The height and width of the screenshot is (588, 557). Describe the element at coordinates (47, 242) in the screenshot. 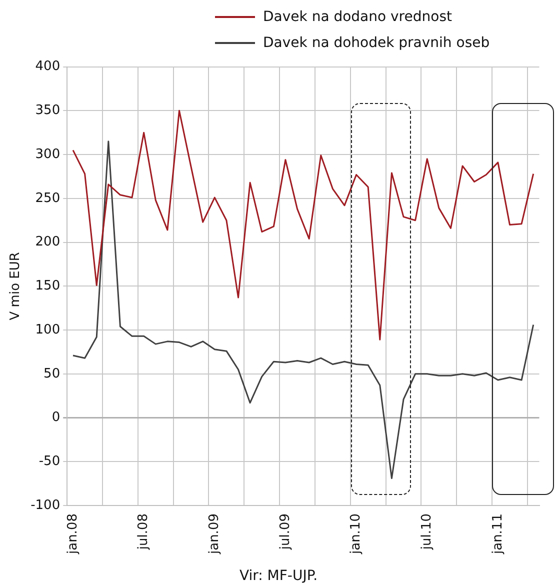

I see `y-tick-label: 200` at that location.